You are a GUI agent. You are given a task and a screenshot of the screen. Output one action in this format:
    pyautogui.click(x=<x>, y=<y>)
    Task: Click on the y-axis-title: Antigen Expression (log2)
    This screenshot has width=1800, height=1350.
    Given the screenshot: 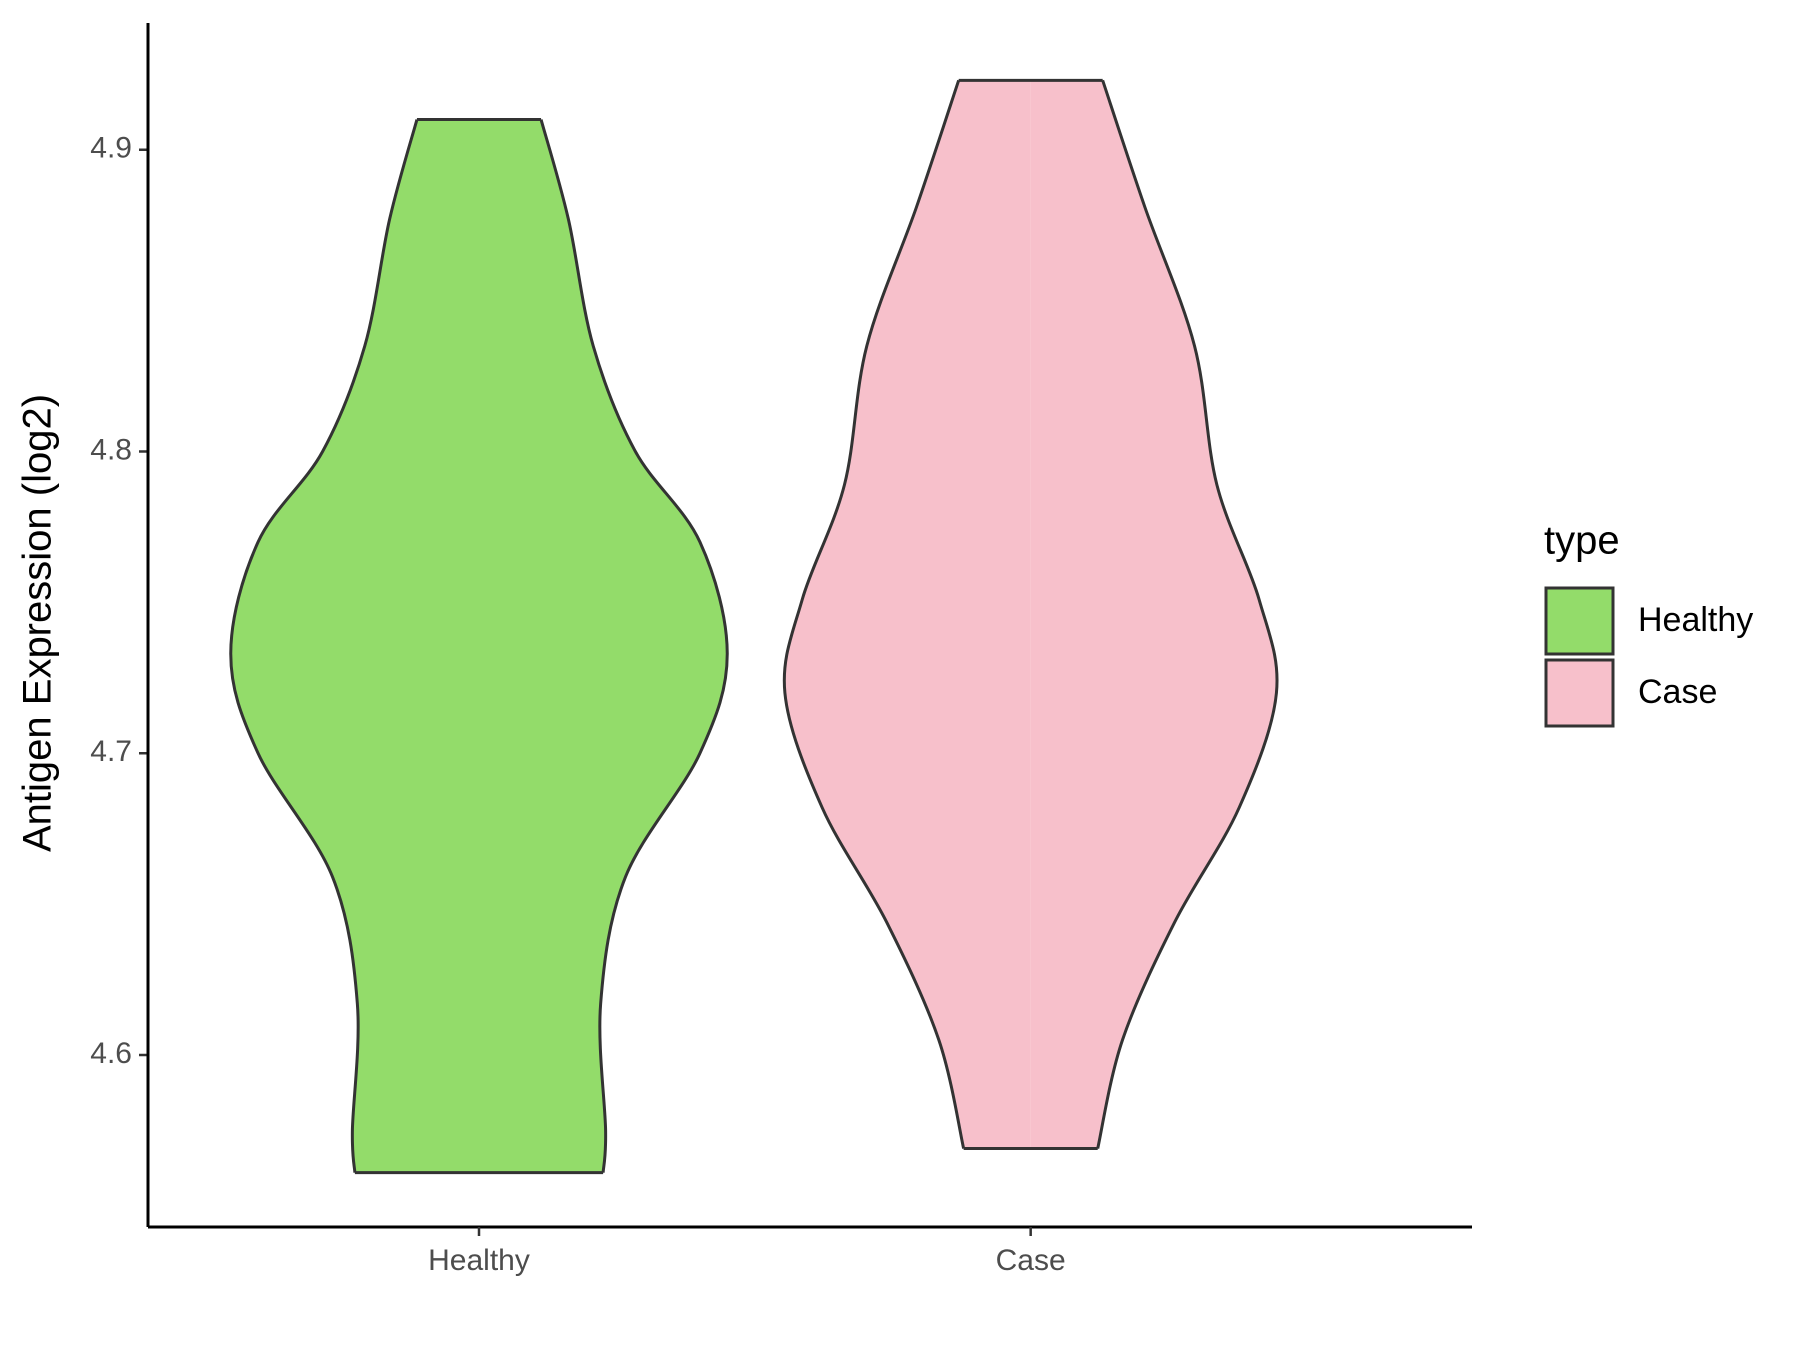 What is the action you would take?
    pyautogui.click(x=38, y=623)
    